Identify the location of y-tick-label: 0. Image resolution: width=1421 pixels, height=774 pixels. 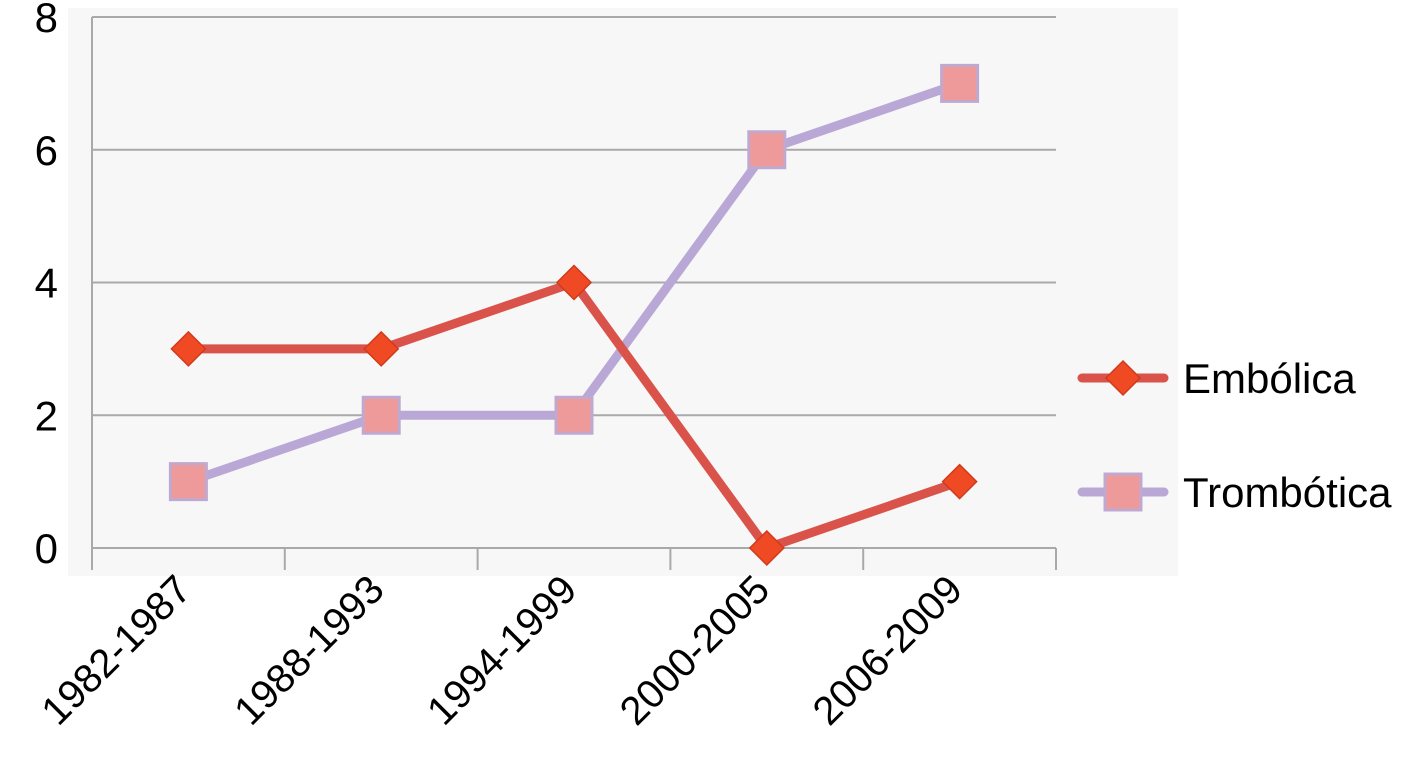
(46, 548).